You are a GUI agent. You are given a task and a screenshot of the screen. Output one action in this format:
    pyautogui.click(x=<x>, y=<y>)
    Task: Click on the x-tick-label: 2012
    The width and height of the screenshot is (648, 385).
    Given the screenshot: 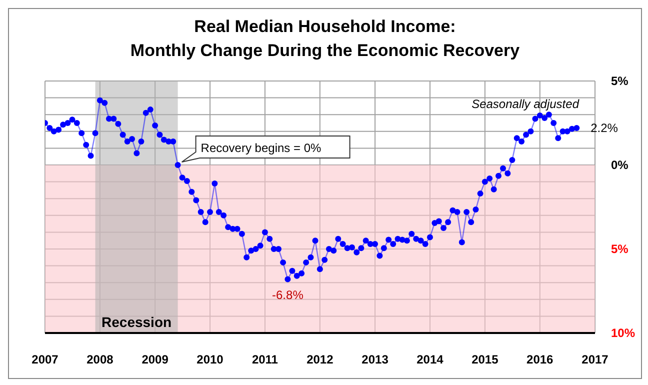 What is the action you would take?
    pyautogui.click(x=320, y=359)
    